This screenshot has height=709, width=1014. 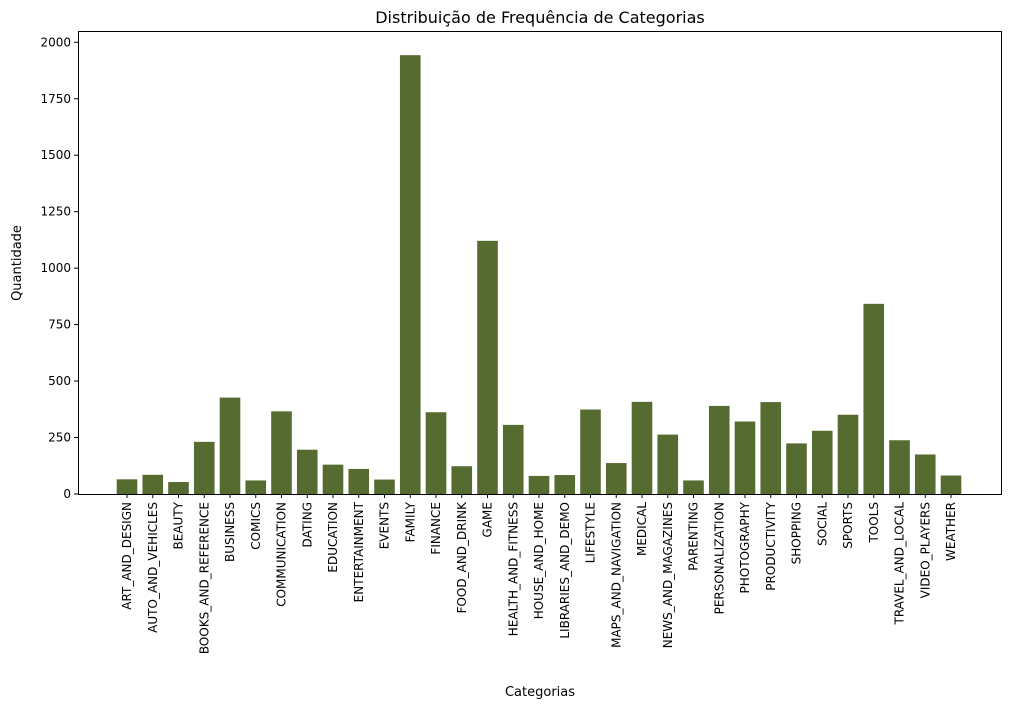 I want to click on x-tick-label: PERSONALIZATION, so click(x=719, y=558).